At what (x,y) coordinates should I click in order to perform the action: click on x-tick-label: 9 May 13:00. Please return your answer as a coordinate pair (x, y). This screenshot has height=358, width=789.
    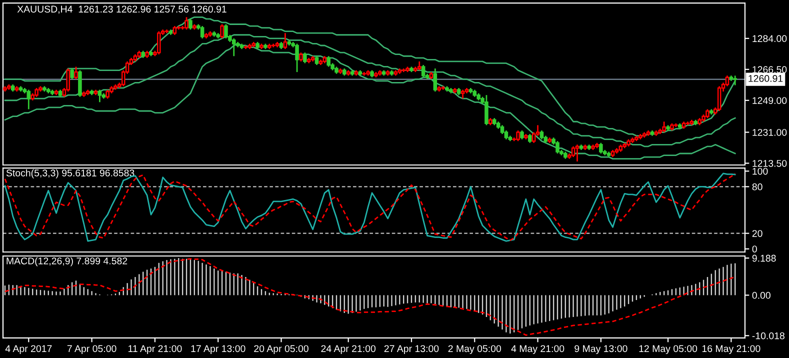
    Looking at the image, I should click on (601, 349).